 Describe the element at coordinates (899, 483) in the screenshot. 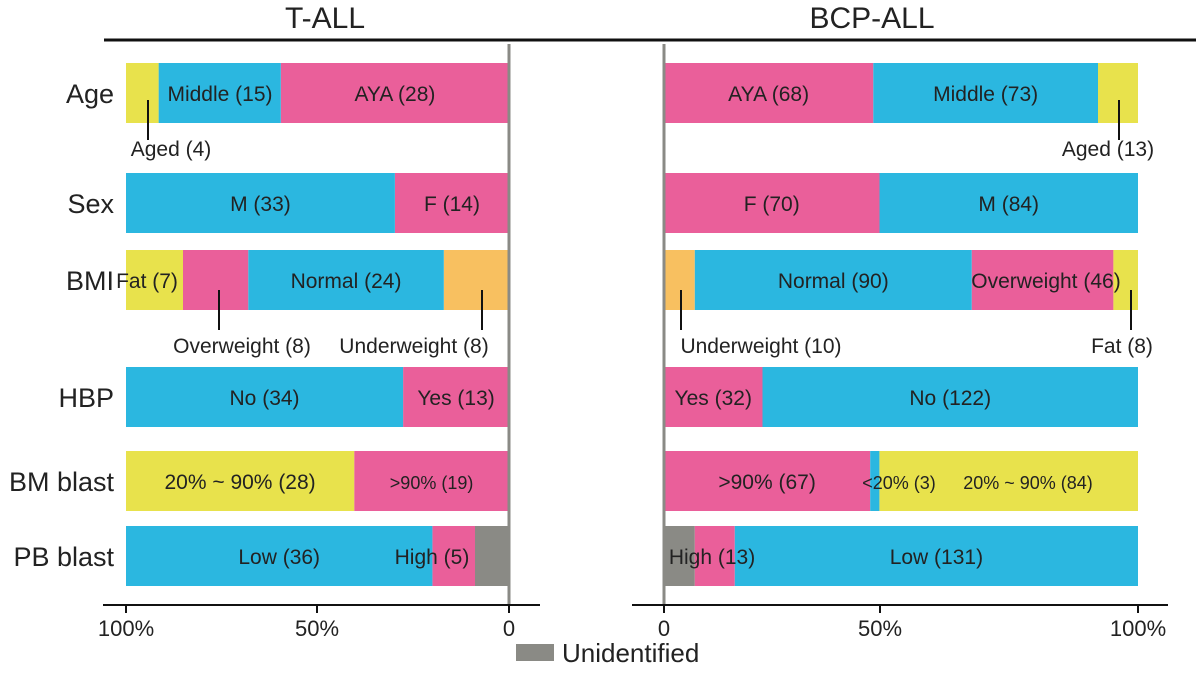

I see `segment-label-20-3: <20% (3)` at that location.